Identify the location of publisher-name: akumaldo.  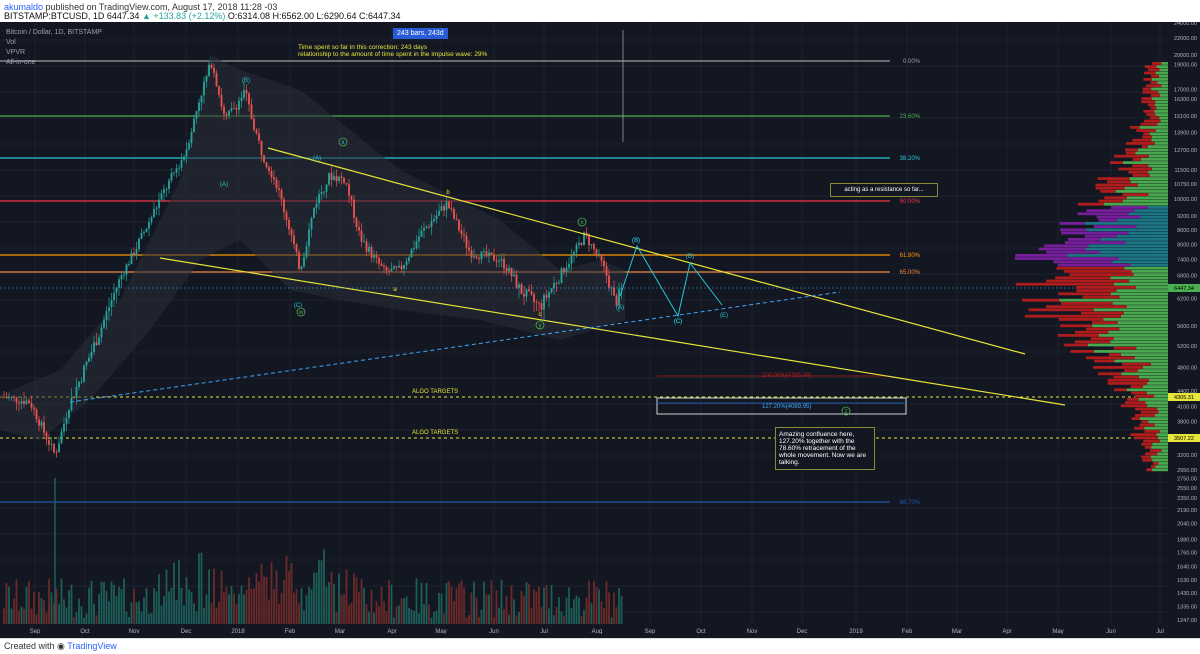
(24, 7).